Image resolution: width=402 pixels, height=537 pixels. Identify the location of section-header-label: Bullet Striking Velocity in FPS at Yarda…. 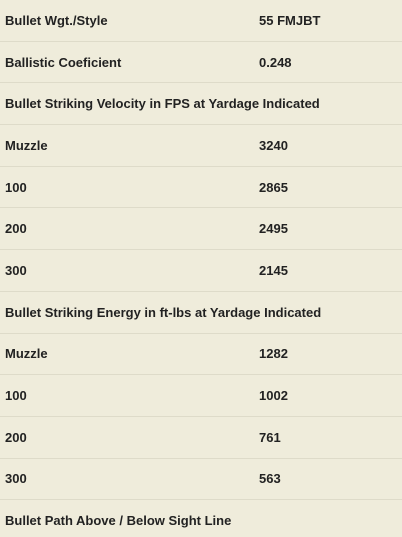
(162, 104).